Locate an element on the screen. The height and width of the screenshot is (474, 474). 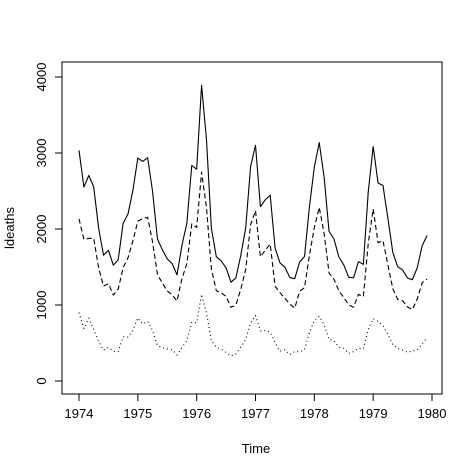
x-axis: 1974 1975 1976 1977 1978 1979 1980 is located at coordinates (256, 407).